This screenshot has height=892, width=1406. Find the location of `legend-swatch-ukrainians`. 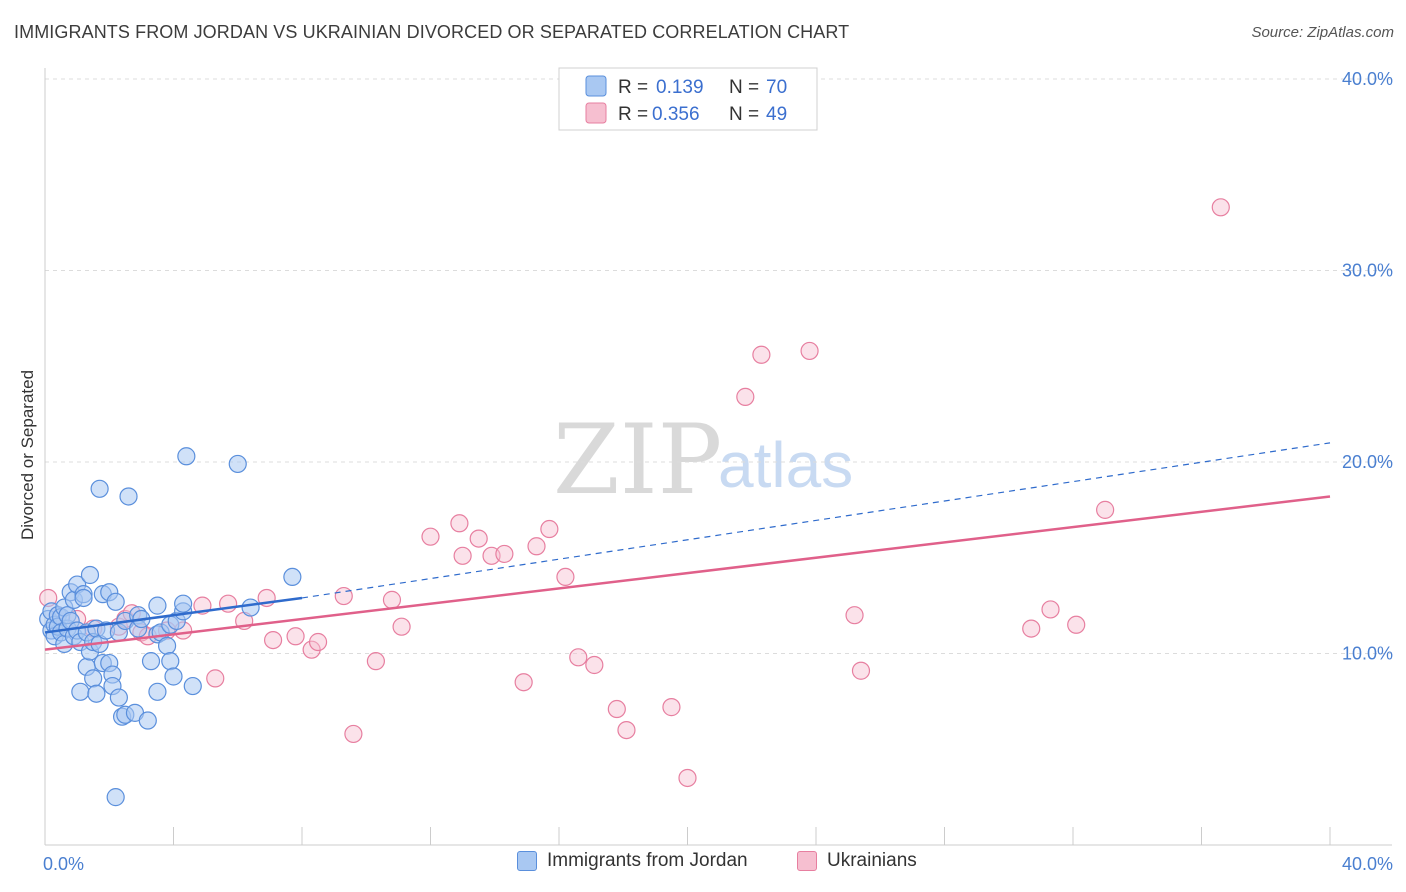

legend-swatch-ukrainians is located at coordinates (596, 113).